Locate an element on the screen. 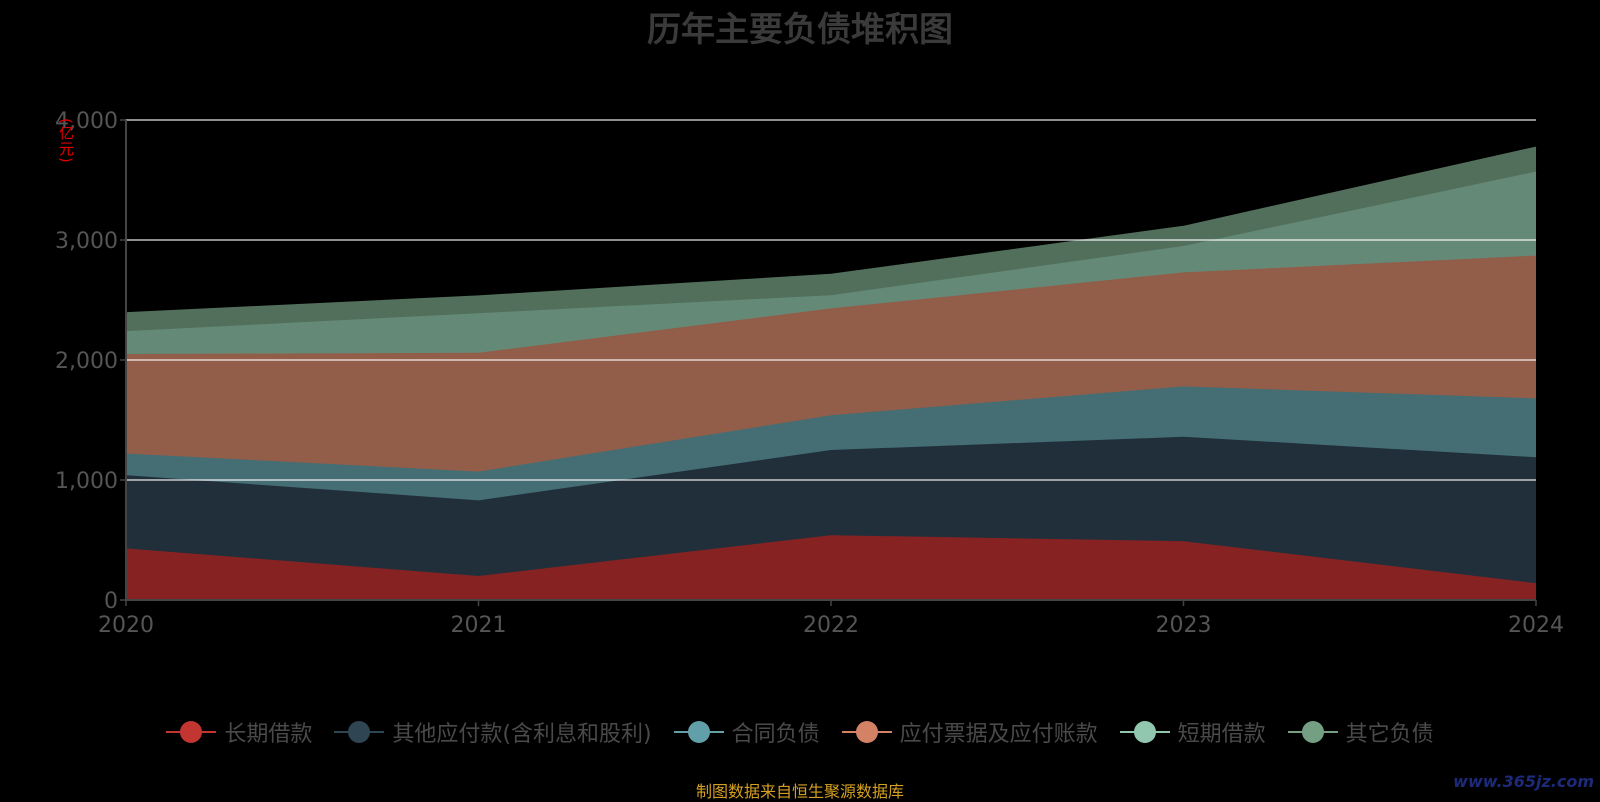  legend-item: 其它负债 is located at coordinates (1360, 732).